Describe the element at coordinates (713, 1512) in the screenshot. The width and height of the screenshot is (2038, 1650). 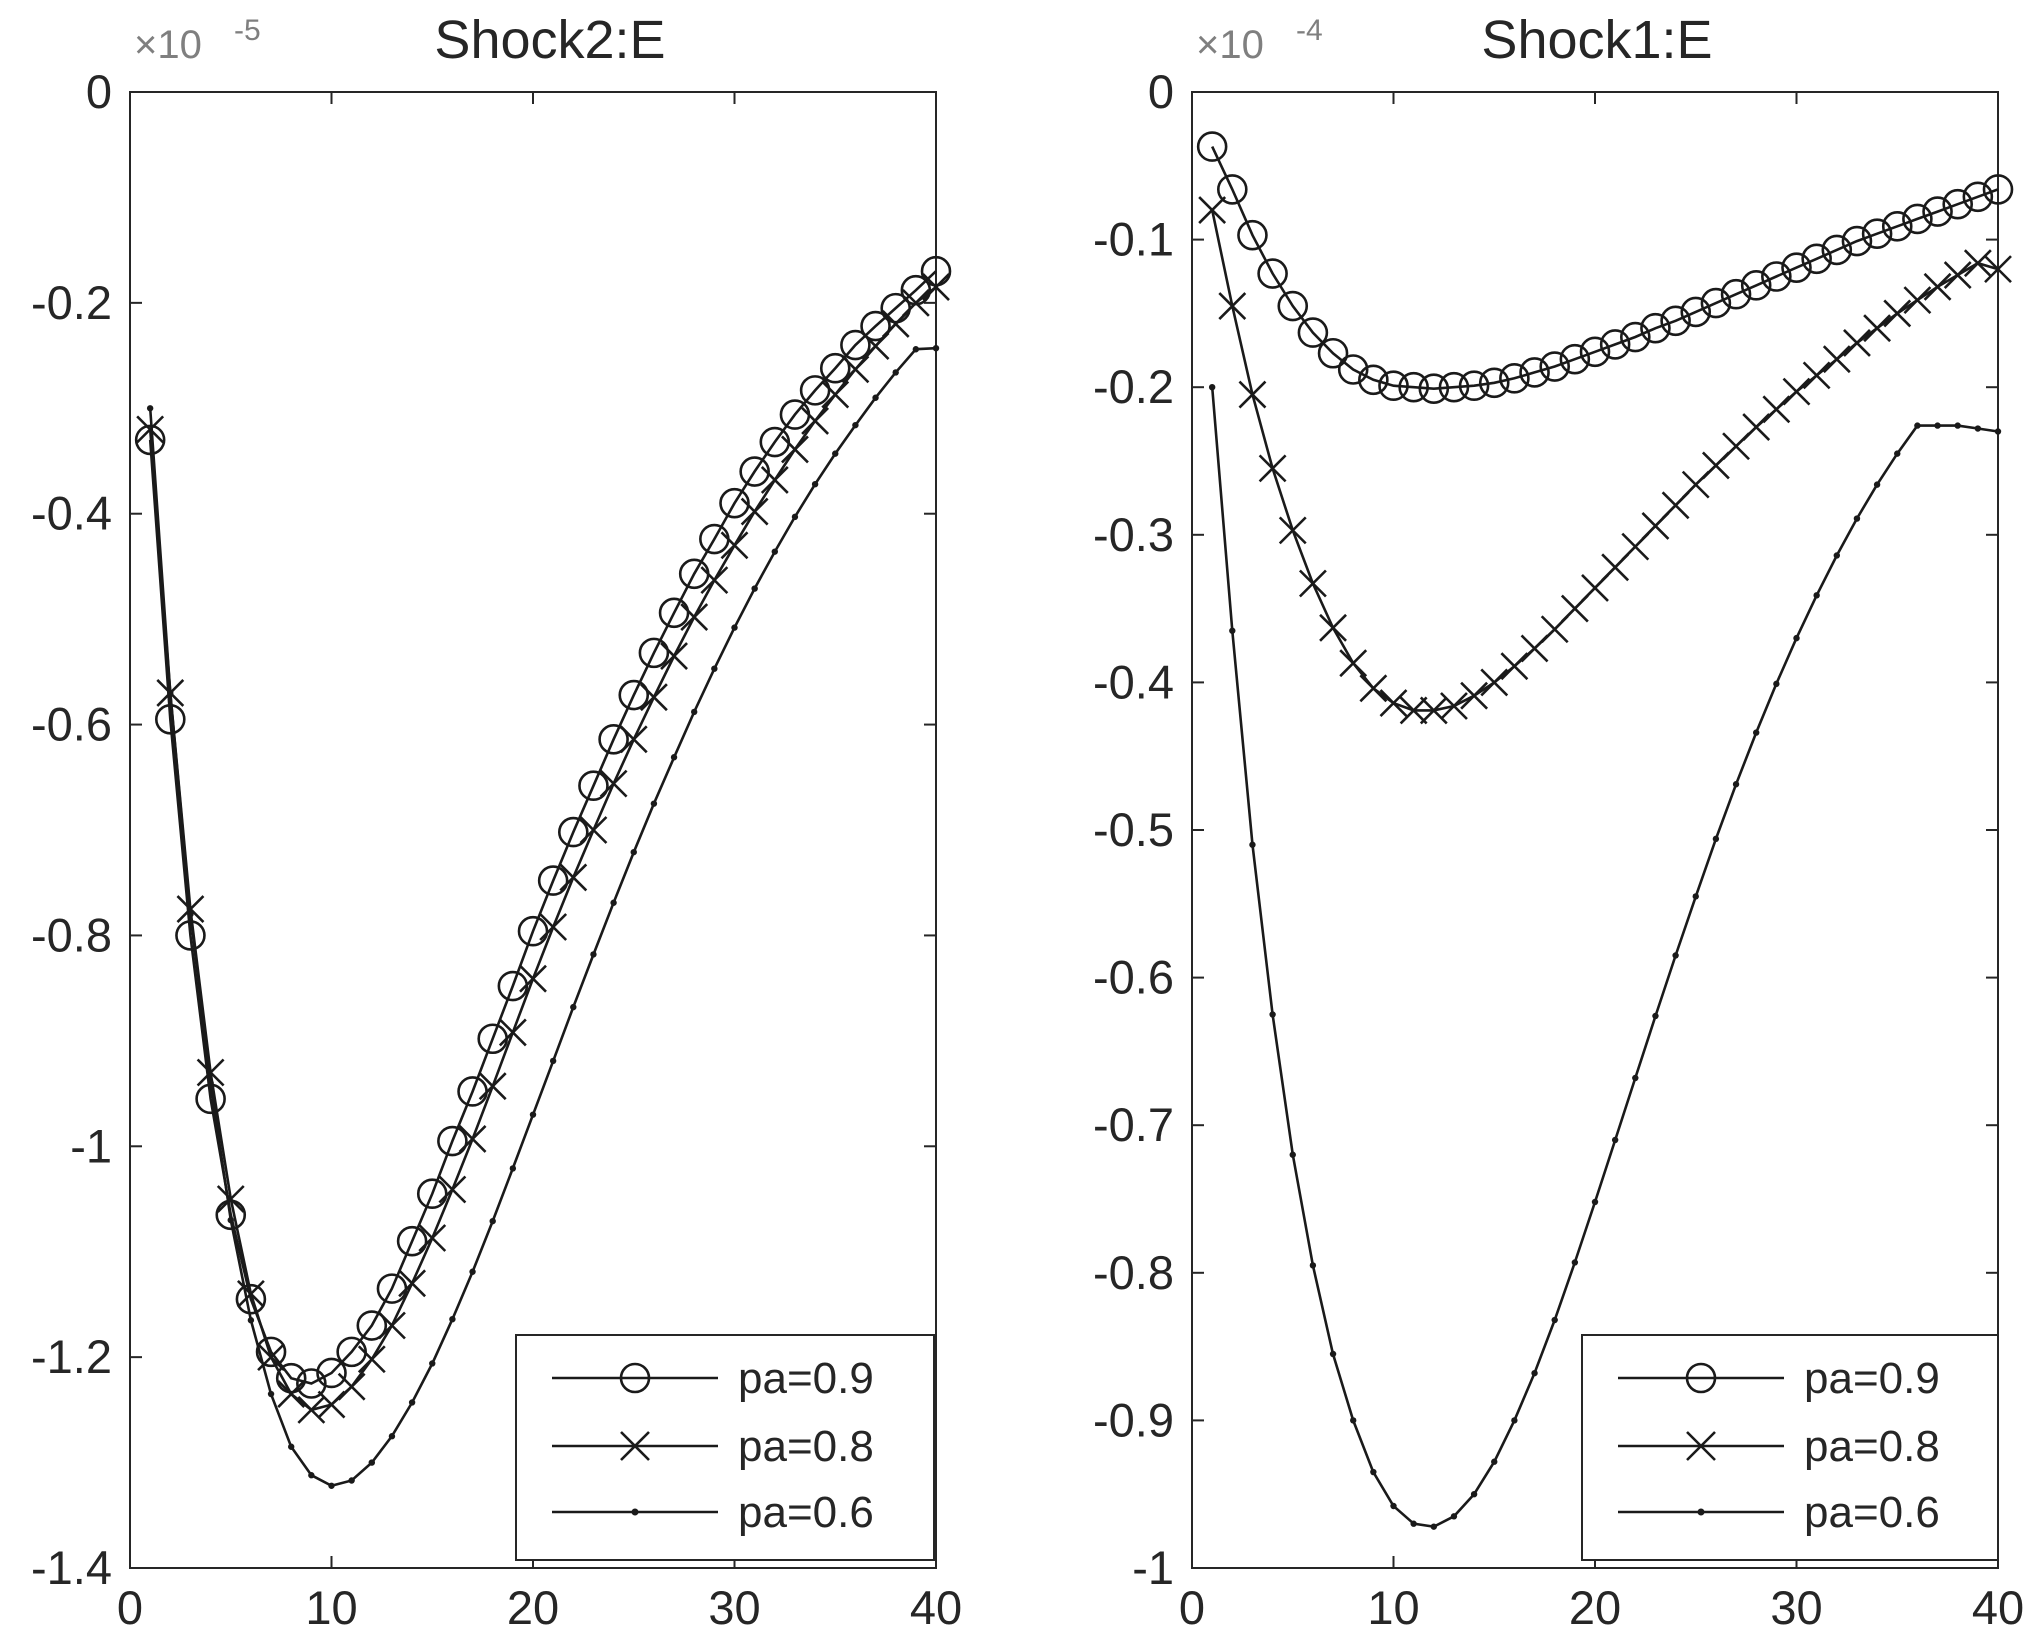
I see `legend-entry-pa06: pa=0.6` at that location.